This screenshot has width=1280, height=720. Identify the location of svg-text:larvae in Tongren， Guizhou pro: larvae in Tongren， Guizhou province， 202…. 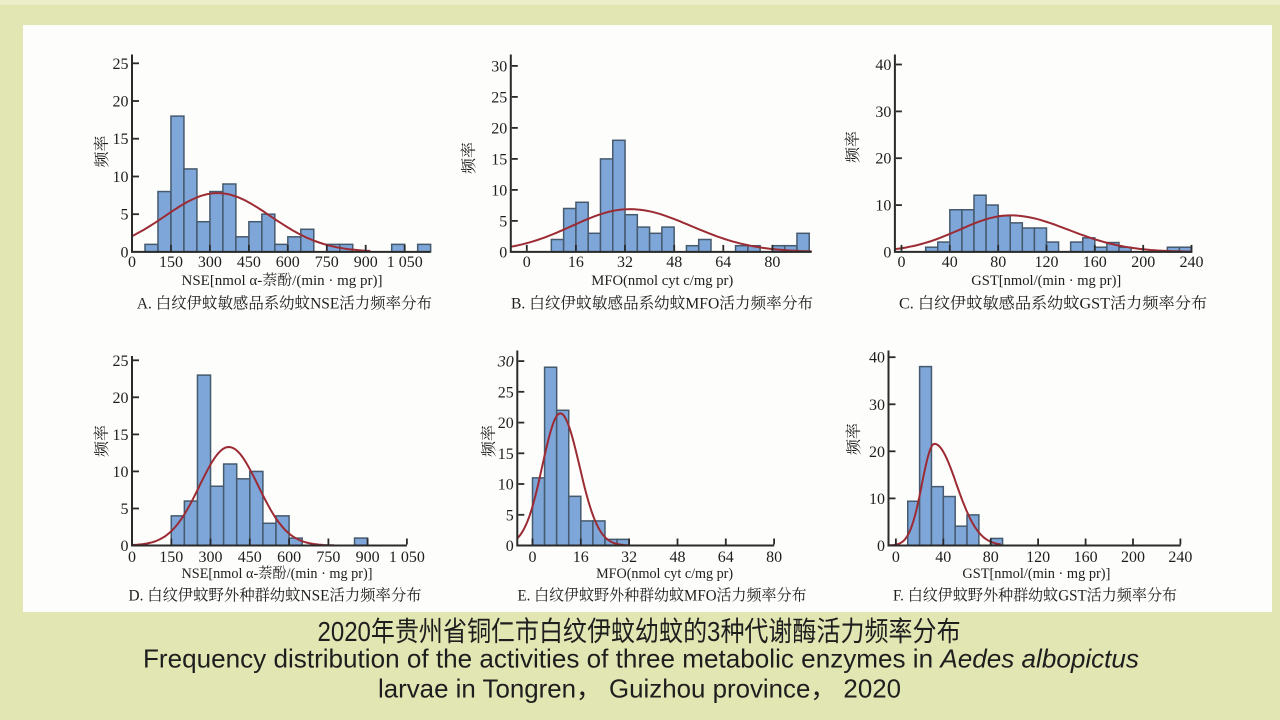
(639, 689).